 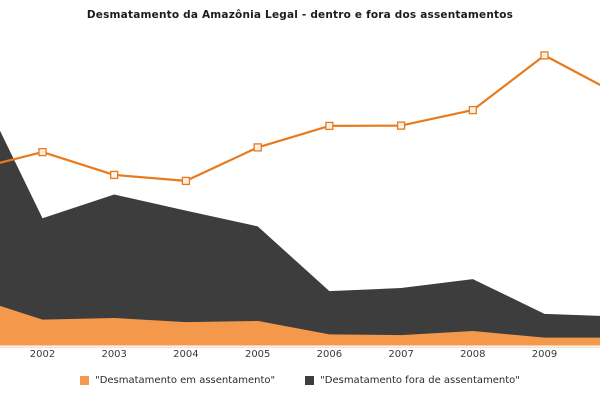 What do you see at coordinates (186, 354) in the screenshot?
I see `x-tick-label-2004: 2004` at bounding box center [186, 354].